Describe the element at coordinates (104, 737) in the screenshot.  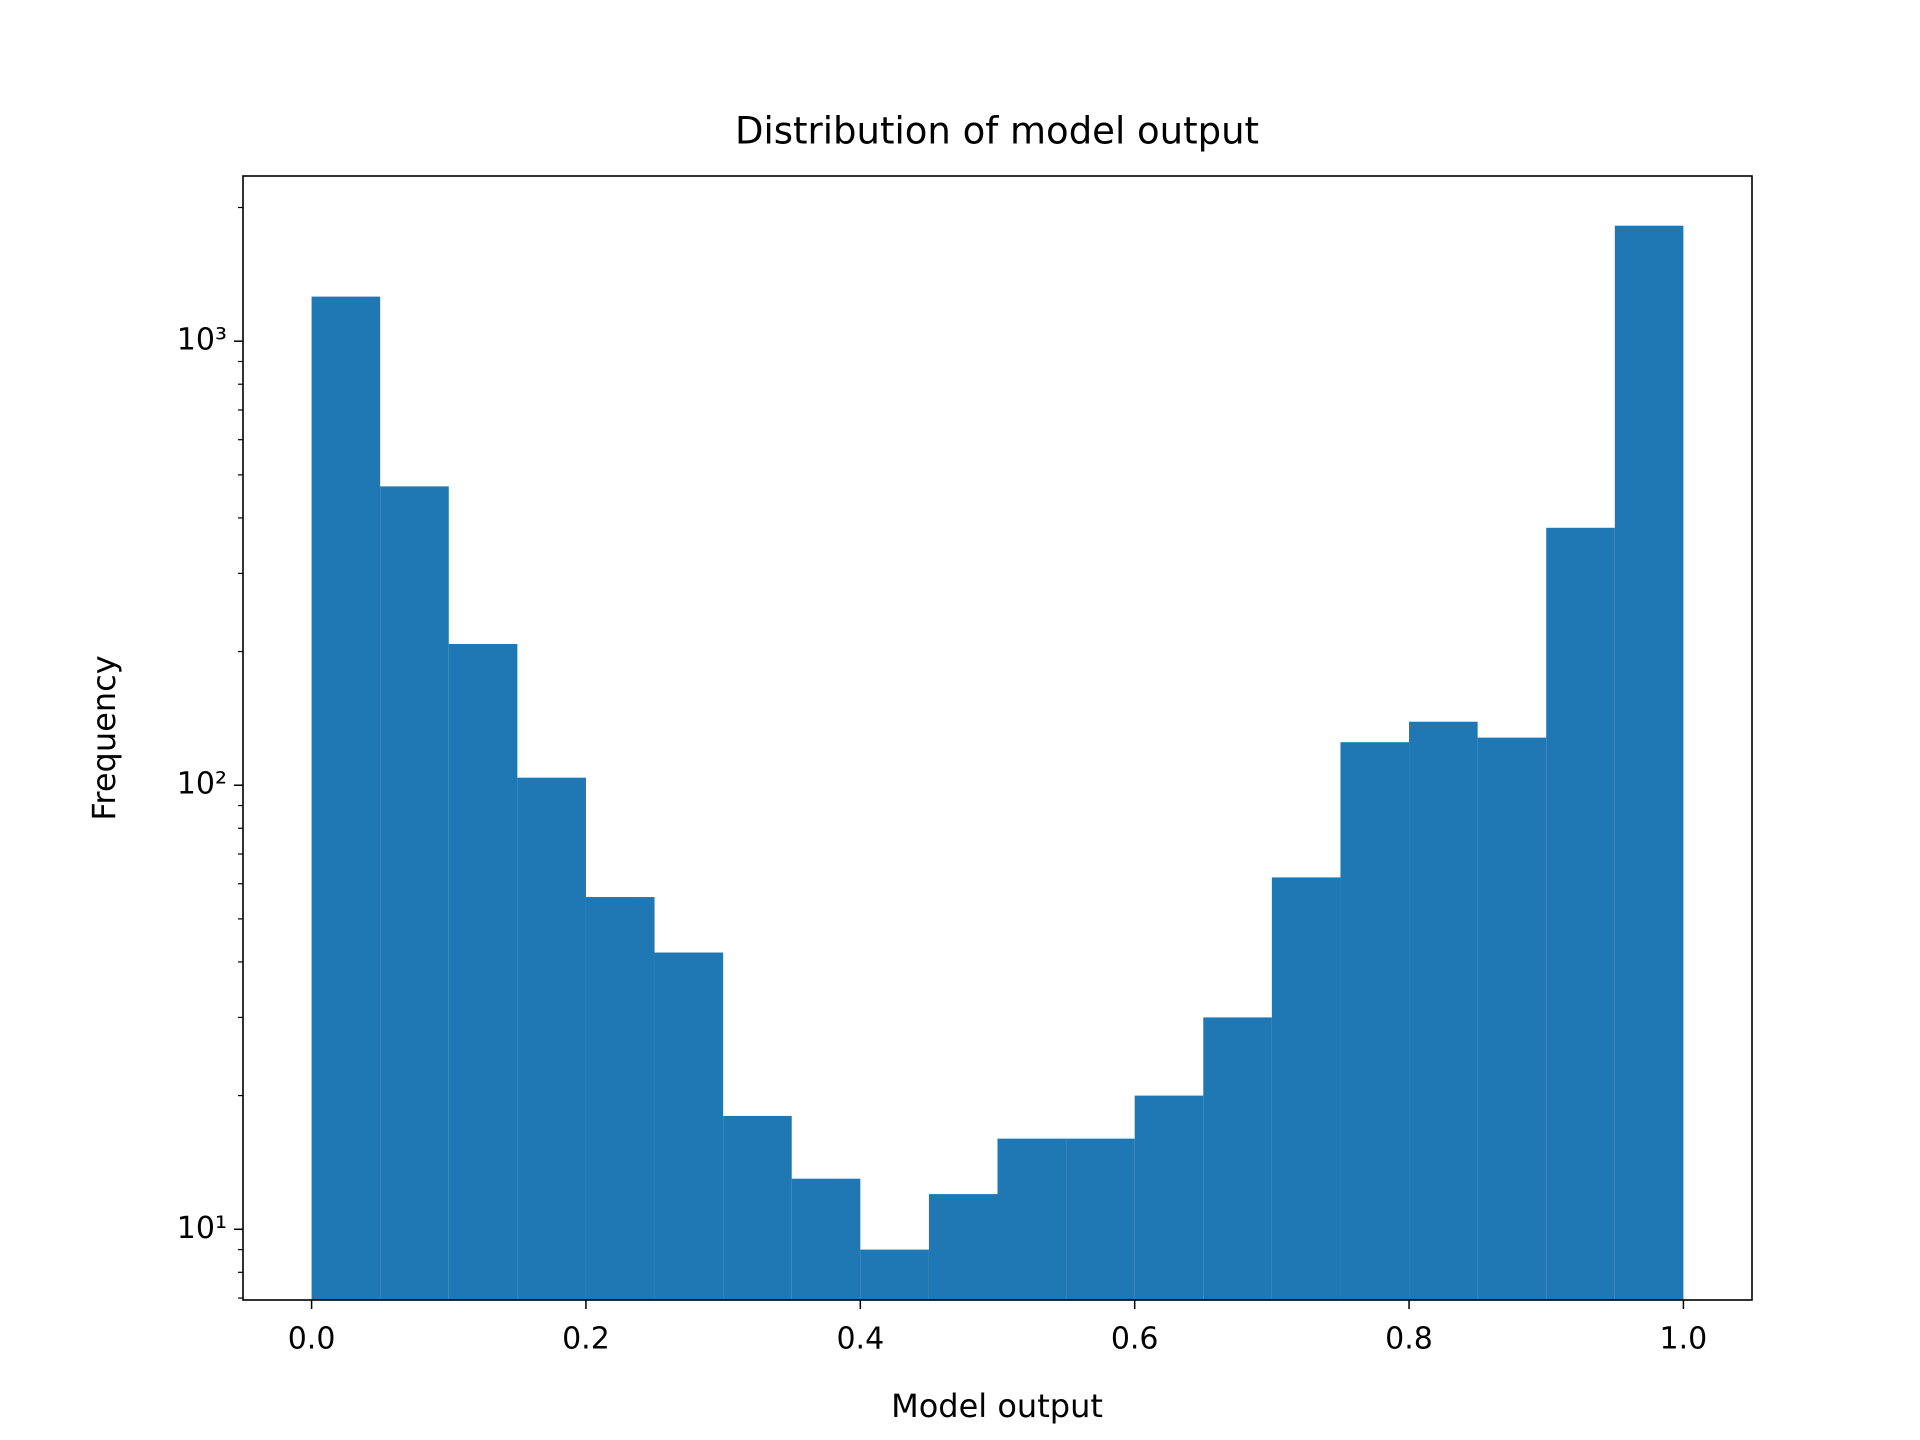
I see `y-axis-label: Frequency` at that location.